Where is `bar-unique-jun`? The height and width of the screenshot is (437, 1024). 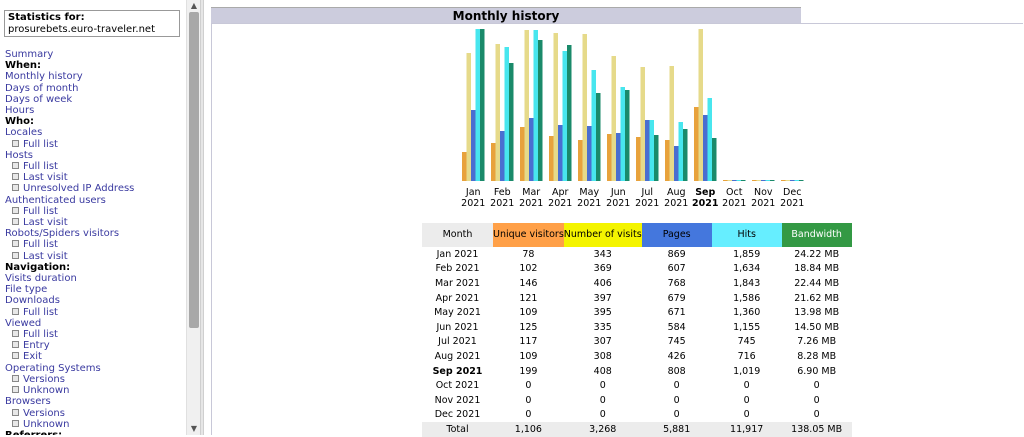 bar-unique-jun is located at coordinates (609, 157).